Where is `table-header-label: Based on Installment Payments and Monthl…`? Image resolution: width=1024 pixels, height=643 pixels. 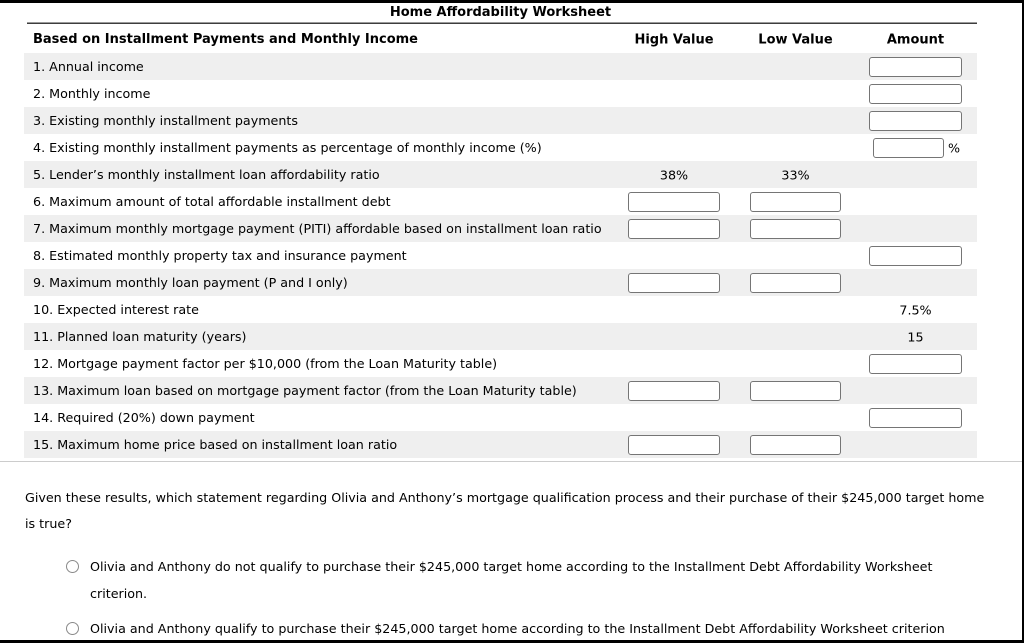
table-header-label: Based on Installment Payments and Monthl… is located at coordinates (225, 39).